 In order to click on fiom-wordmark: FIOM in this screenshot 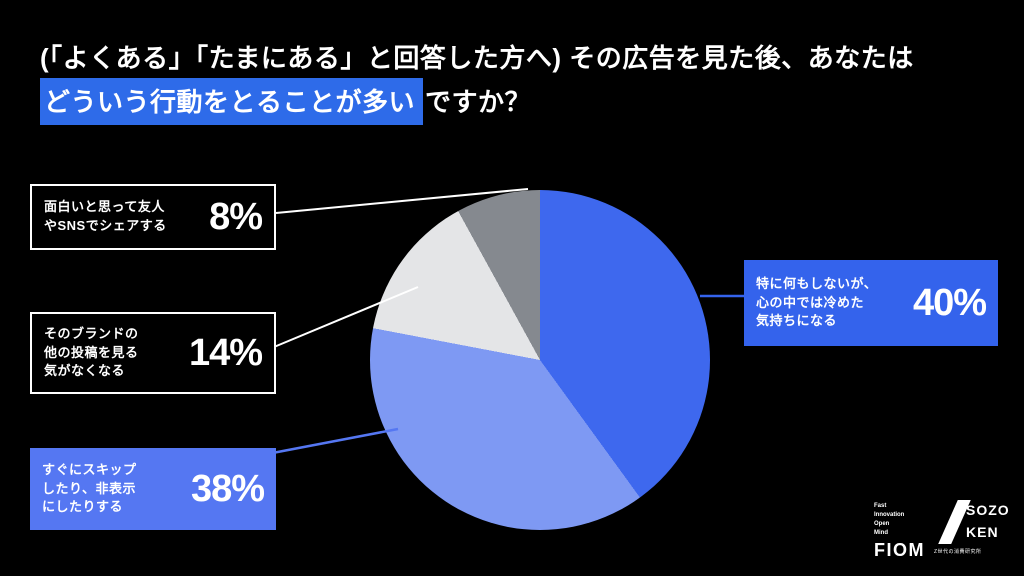, I will do `click(899, 550)`.